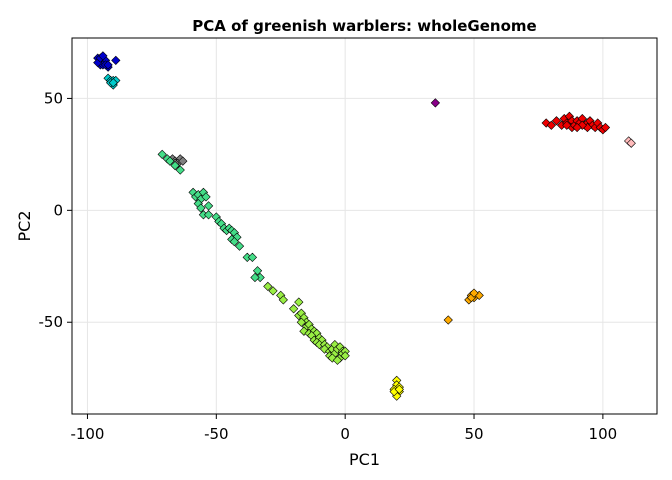 This screenshot has width=672, height=480. Describe the element at coordinates (364, 459) in the screenshot. I see `x-axis-label: PC1` at that location.